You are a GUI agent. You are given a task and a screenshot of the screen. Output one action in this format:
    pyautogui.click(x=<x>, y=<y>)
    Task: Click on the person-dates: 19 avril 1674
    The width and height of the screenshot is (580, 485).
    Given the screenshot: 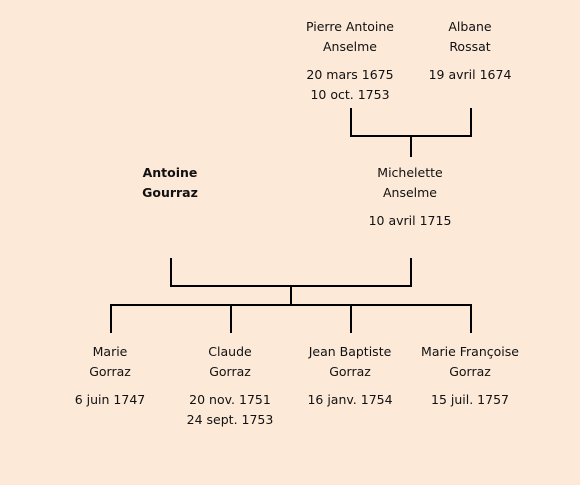 What is the action you would take?
    pyautogui.click(x=470, y=75)
    